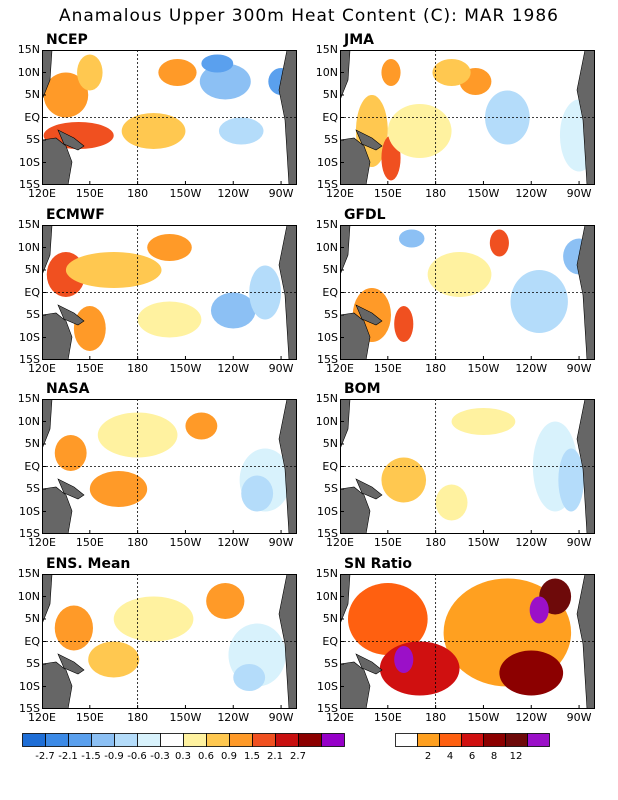 The height and width of the screenshot is (800, 618). Describe the element at coordinates (298, 756) in the screenshot. I see `colorbar-label: 2.7` at that location.